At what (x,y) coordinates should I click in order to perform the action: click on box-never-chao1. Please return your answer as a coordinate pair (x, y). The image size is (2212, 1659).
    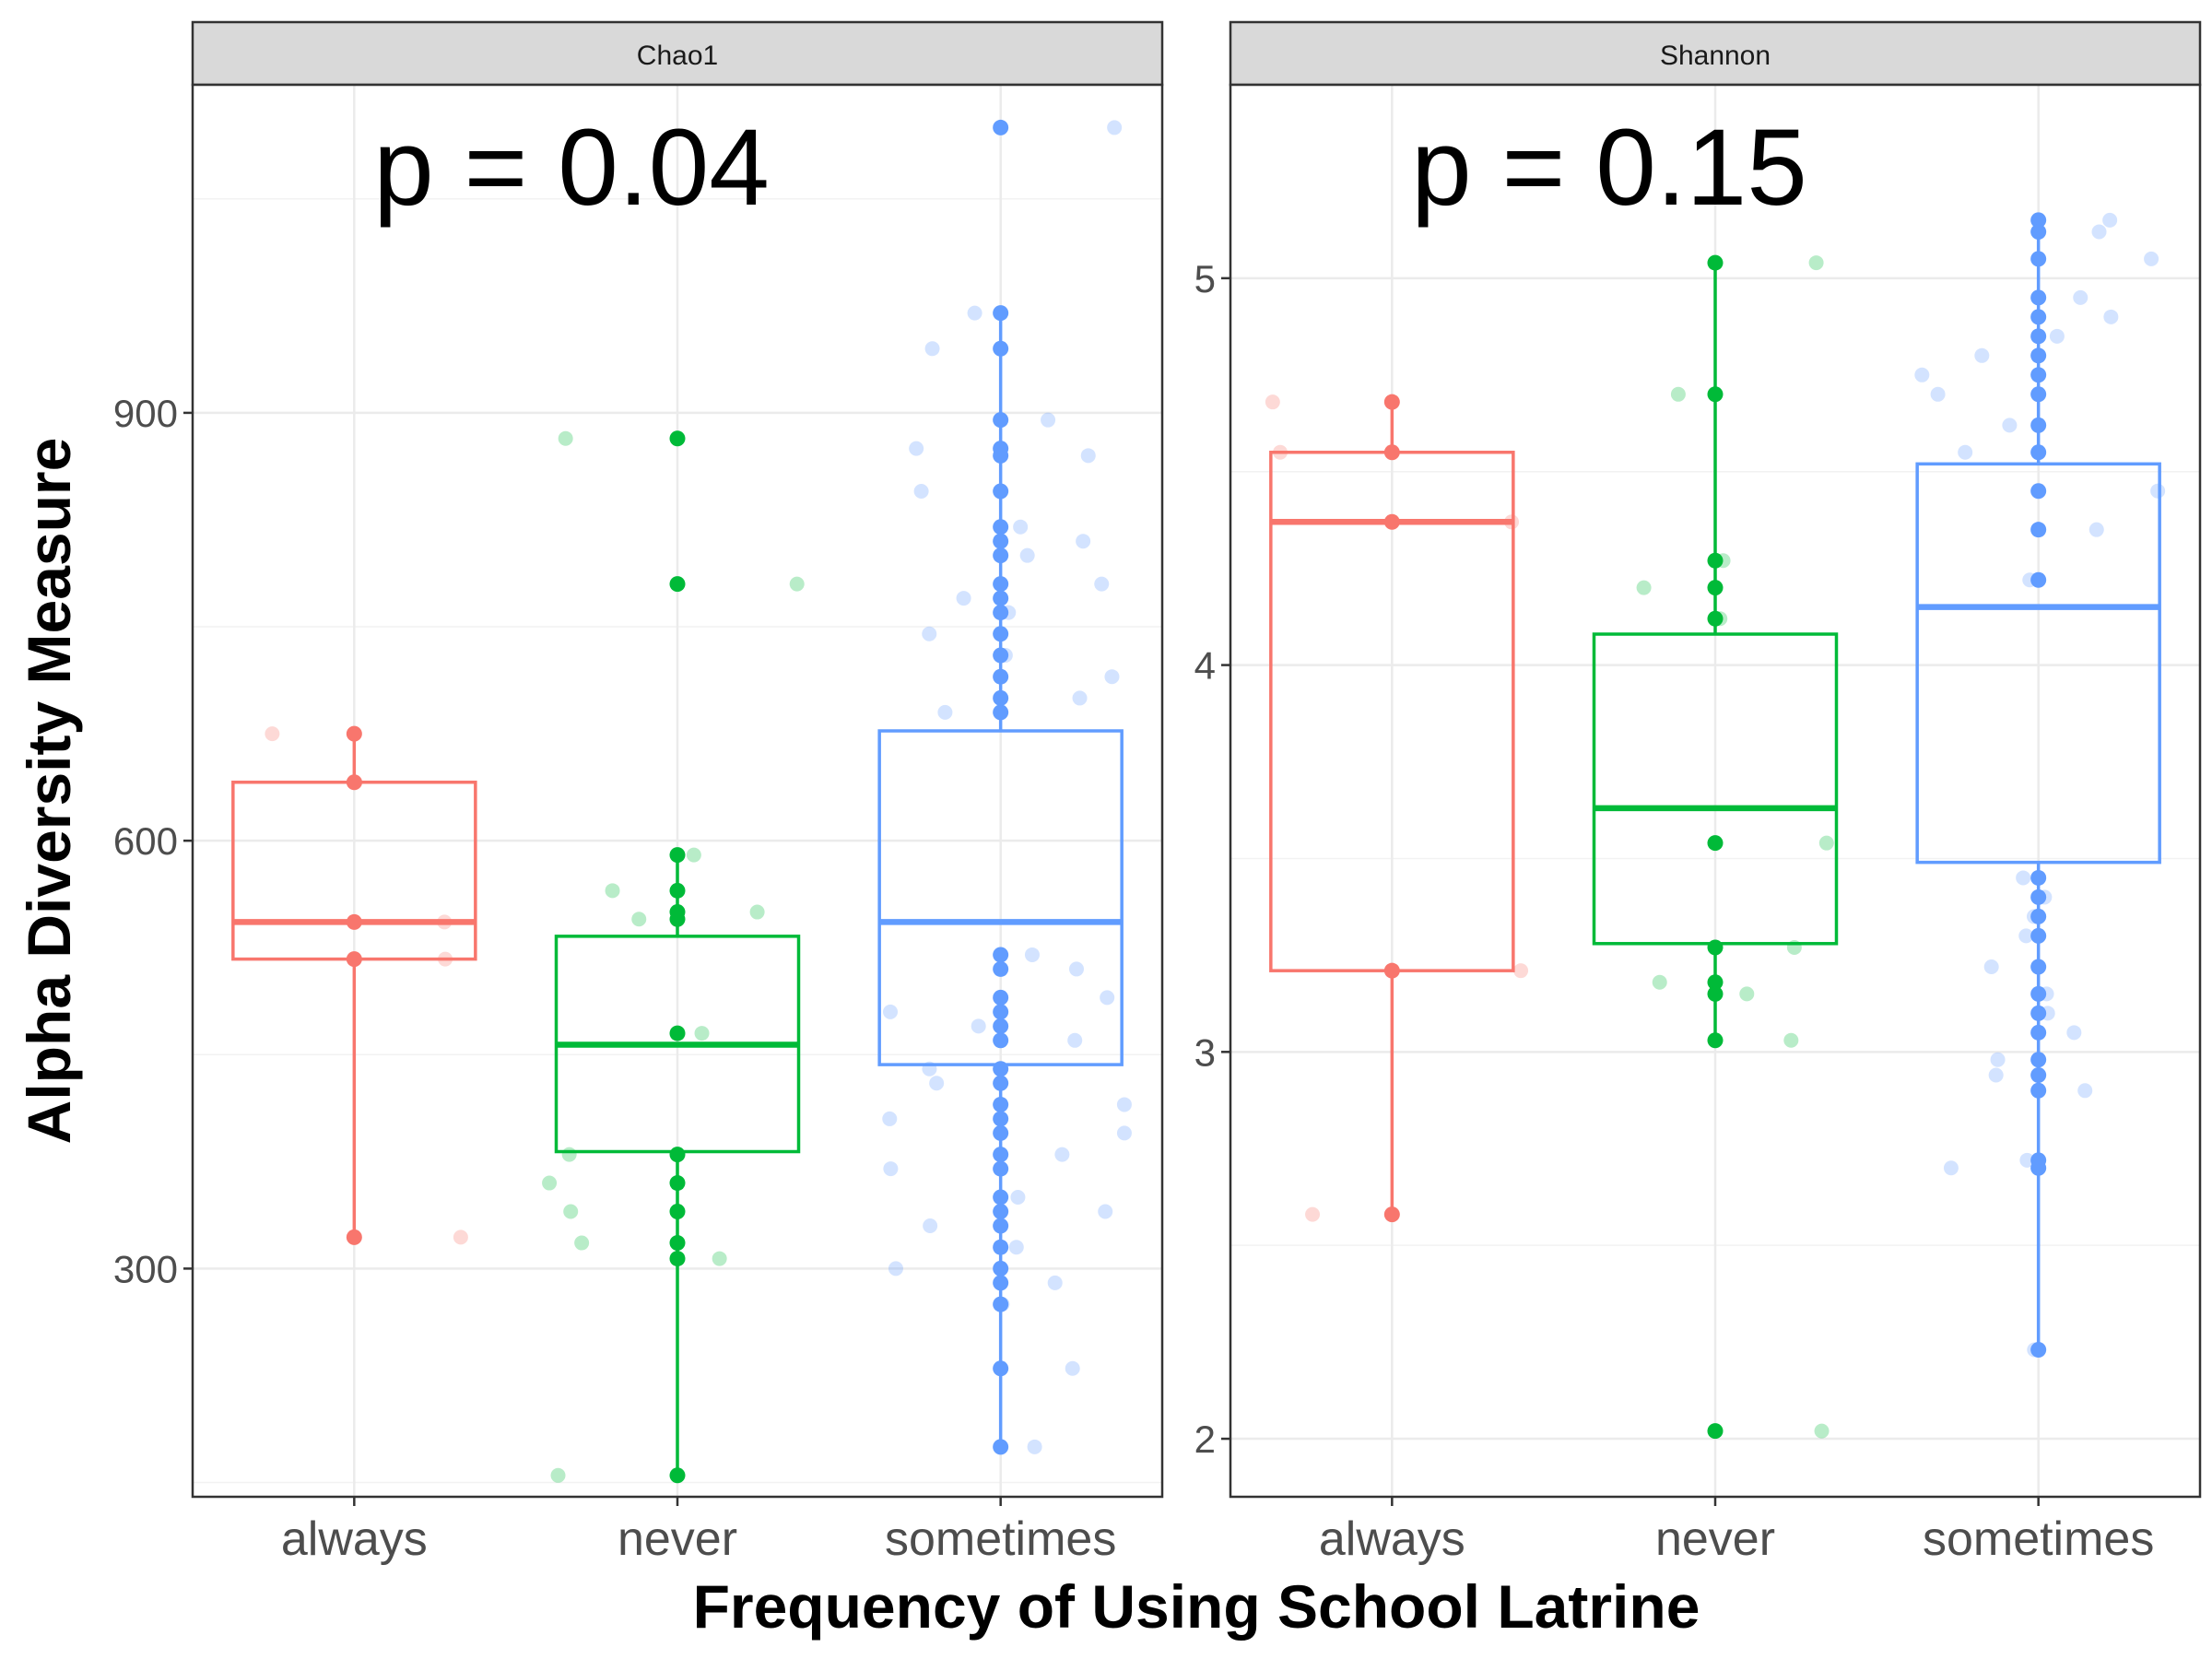
    Looking at the image, I should click on (673, 957).